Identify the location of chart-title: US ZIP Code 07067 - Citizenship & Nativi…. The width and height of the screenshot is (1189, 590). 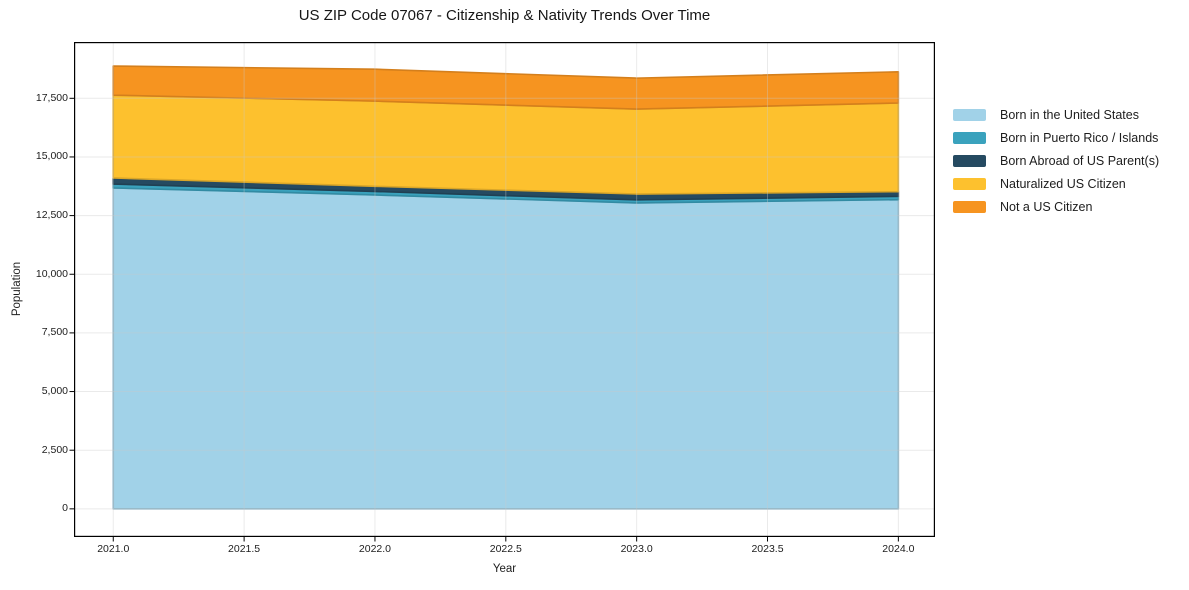
(504, 15).